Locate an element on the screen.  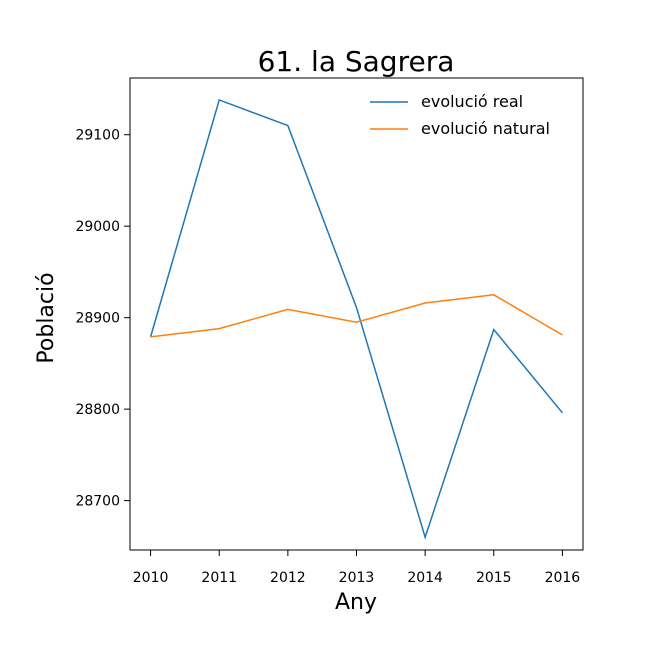
y-tick-label: 29100 is located at coordinates (97, 136).